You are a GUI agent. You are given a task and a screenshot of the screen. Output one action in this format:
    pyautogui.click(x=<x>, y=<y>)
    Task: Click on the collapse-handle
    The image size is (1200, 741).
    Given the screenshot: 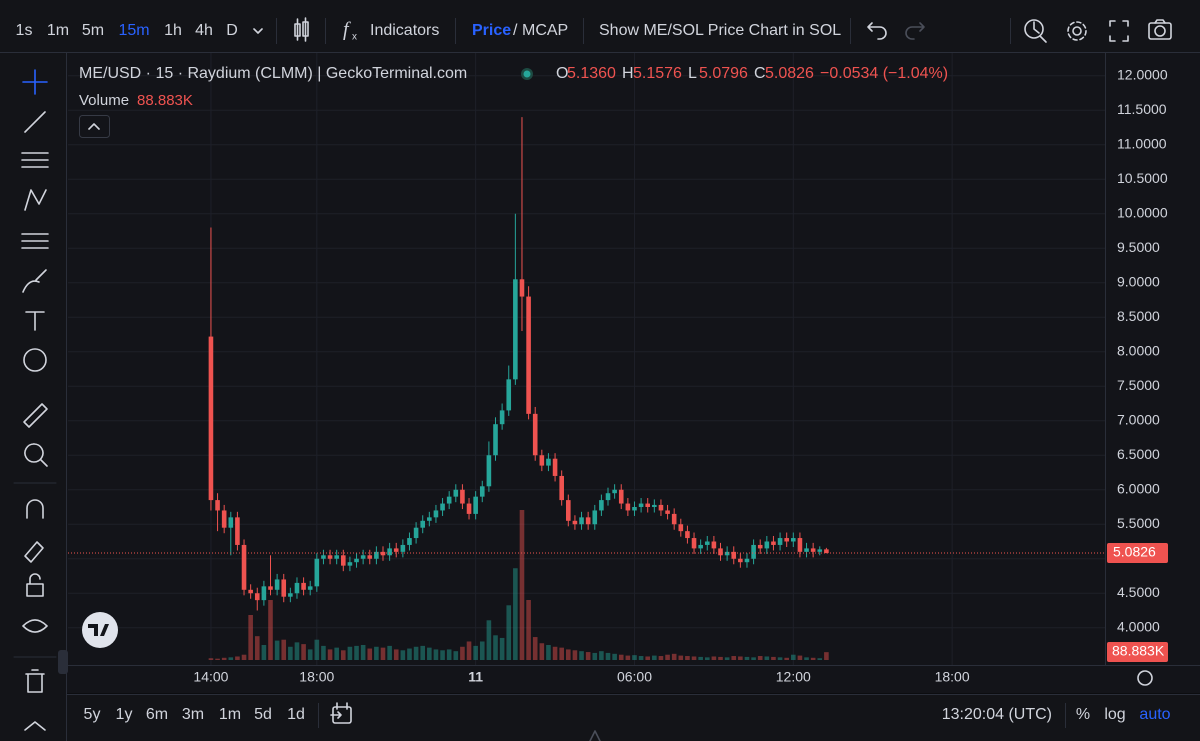 What is the action you would take?
    pyautogui.click(x=63, y=662)
    